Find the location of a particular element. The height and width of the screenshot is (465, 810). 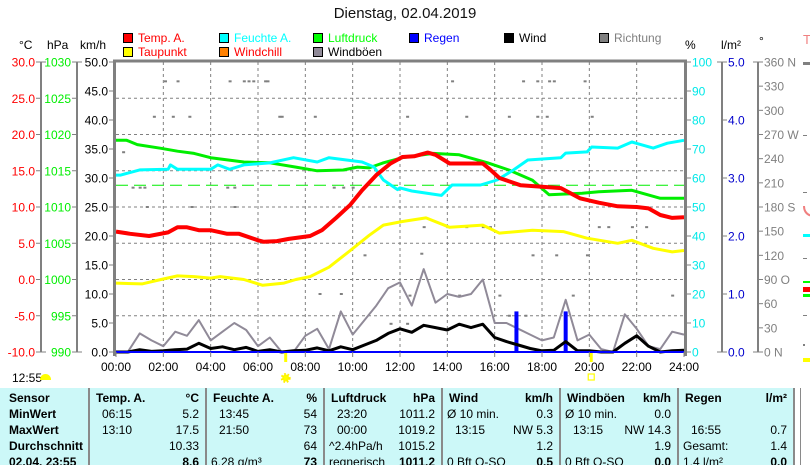

temp-unit-label: °C is located at coordinates (26, 45).